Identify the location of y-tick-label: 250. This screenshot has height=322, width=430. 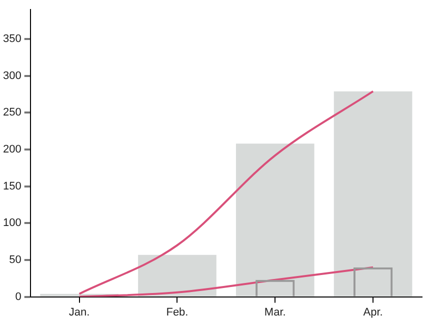
(12, 112).